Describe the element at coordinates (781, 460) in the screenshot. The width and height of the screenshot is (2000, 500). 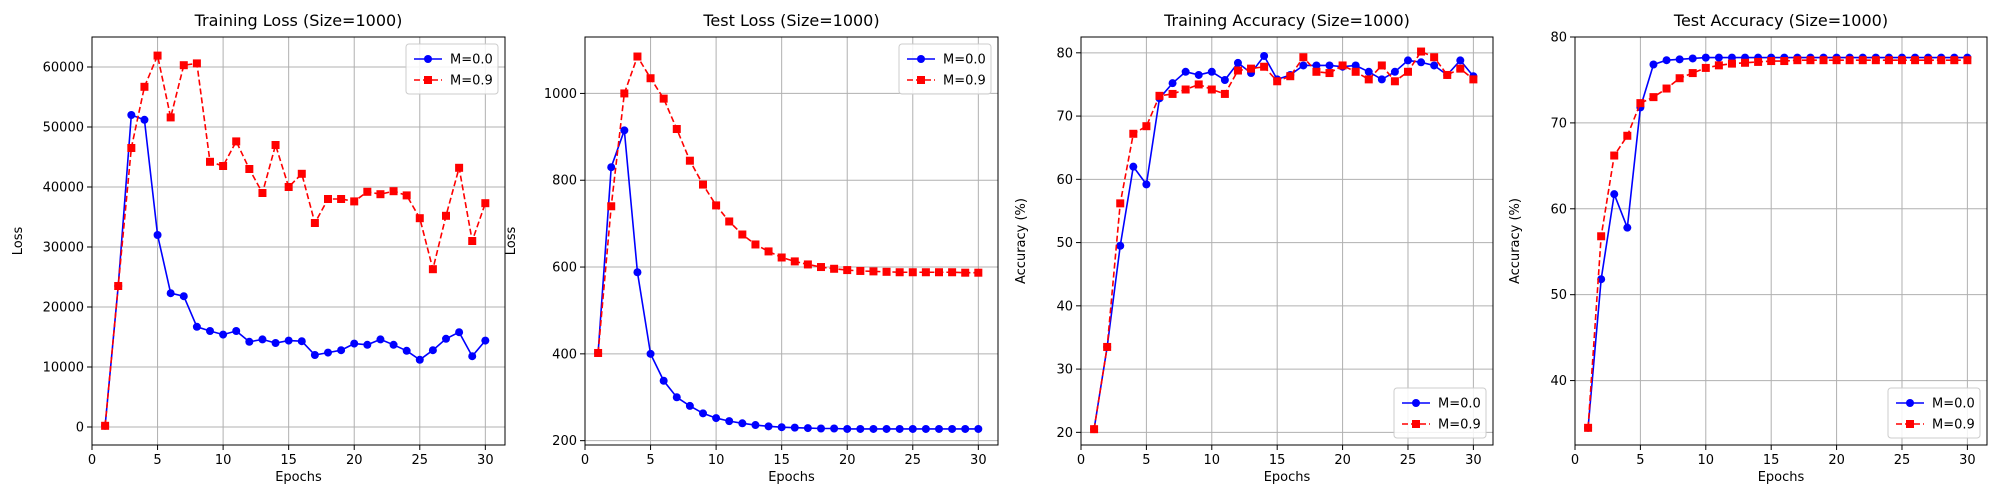
I see `x-tick-label: 15` at that location.